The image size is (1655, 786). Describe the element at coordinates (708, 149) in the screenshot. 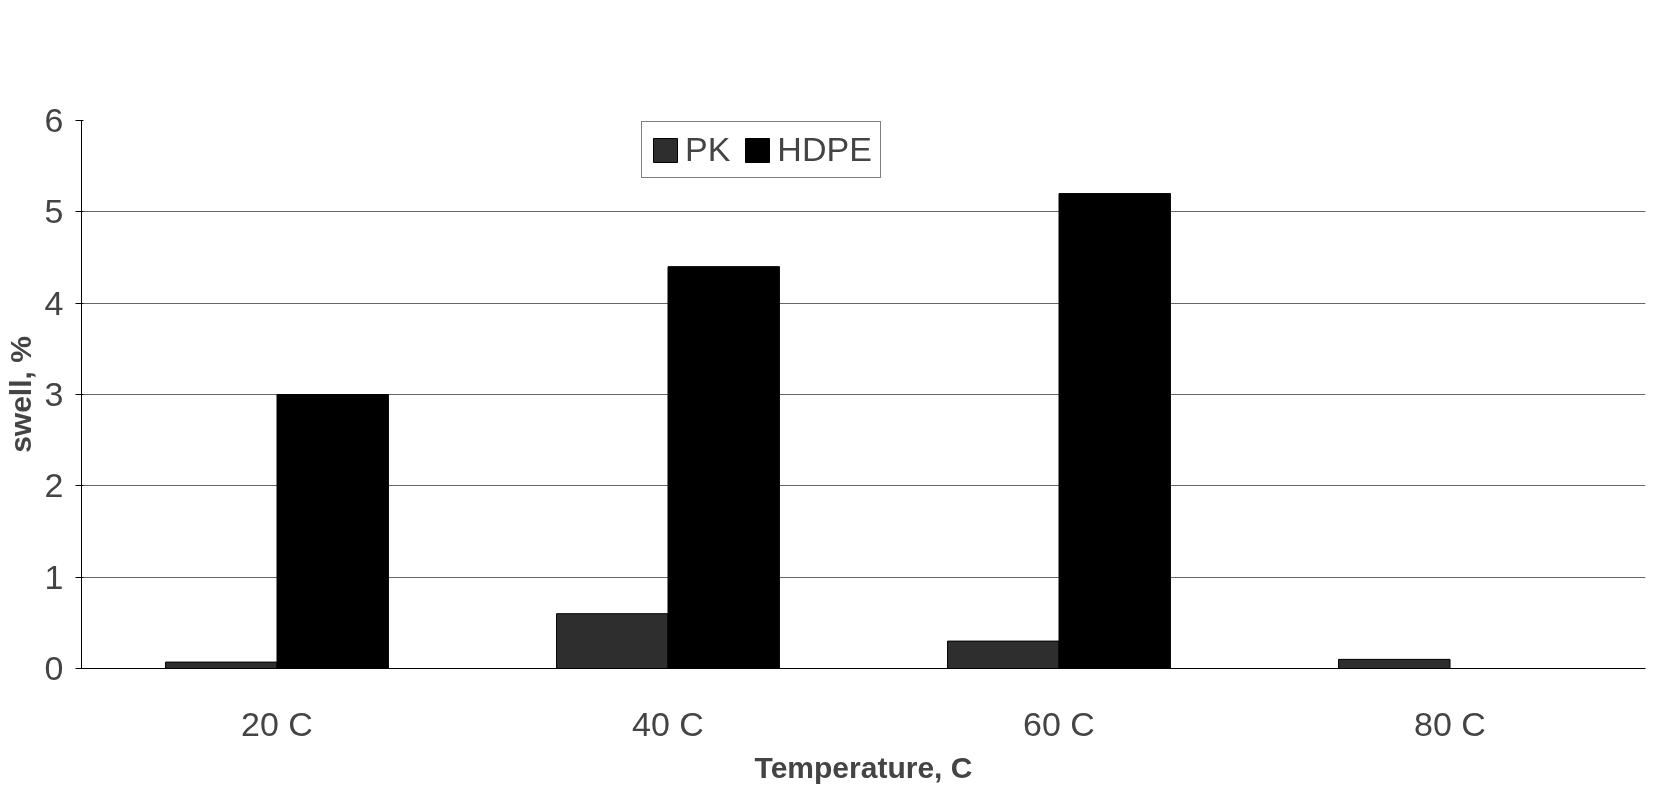

I see `legend-label: PK` at that location.